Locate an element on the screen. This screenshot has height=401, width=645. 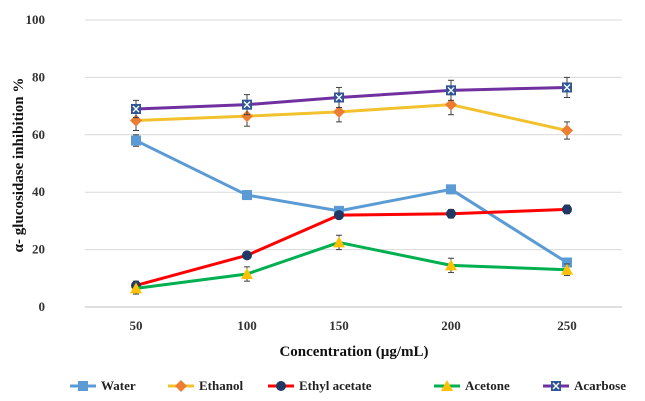
y-tick-label: 40 is located at coordinates (38, 191).